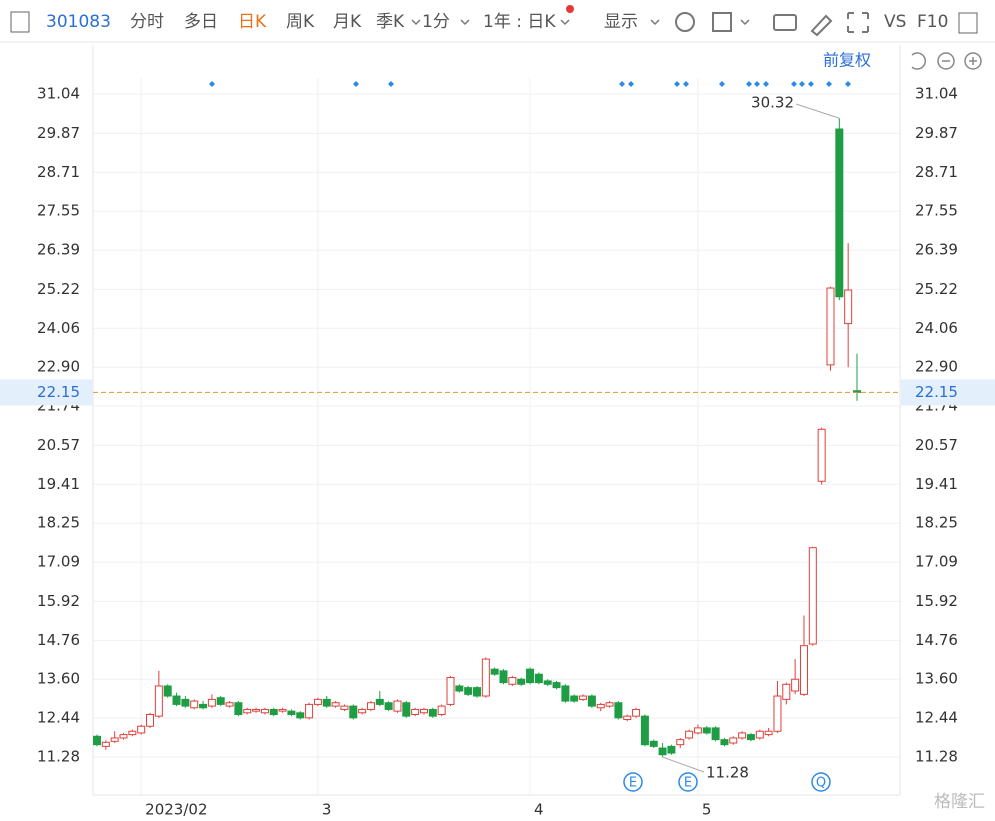  Describe the element at coordinates (201, 22) in the screenshot. I see `toolbar-tab: 多日` at that location.